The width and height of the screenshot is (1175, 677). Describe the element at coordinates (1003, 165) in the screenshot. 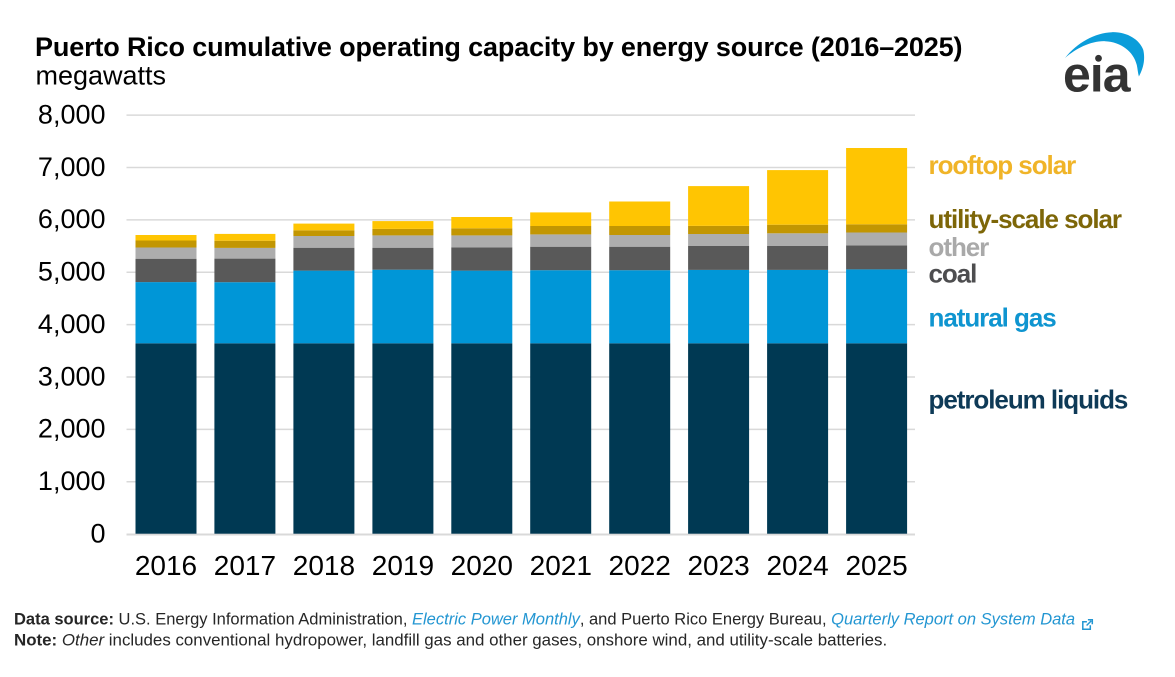

I see `svg-text: rooftop solar` at that location.